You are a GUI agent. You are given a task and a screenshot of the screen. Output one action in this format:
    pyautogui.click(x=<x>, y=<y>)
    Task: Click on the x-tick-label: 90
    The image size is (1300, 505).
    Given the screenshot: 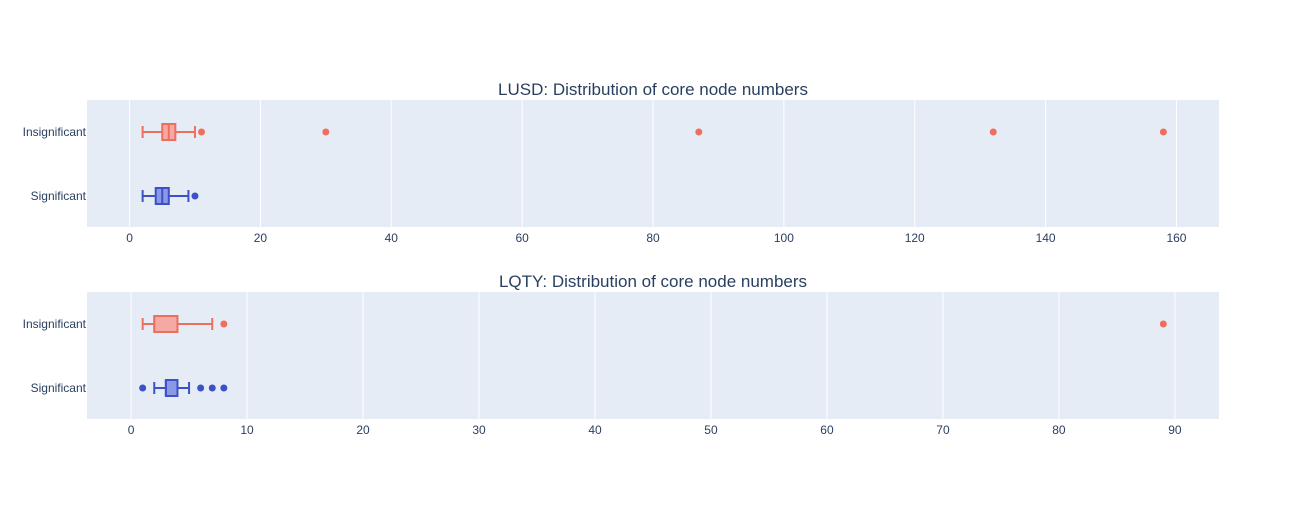 What is the action you would take?
    pyautogui.click(x=1175, y=430)
    